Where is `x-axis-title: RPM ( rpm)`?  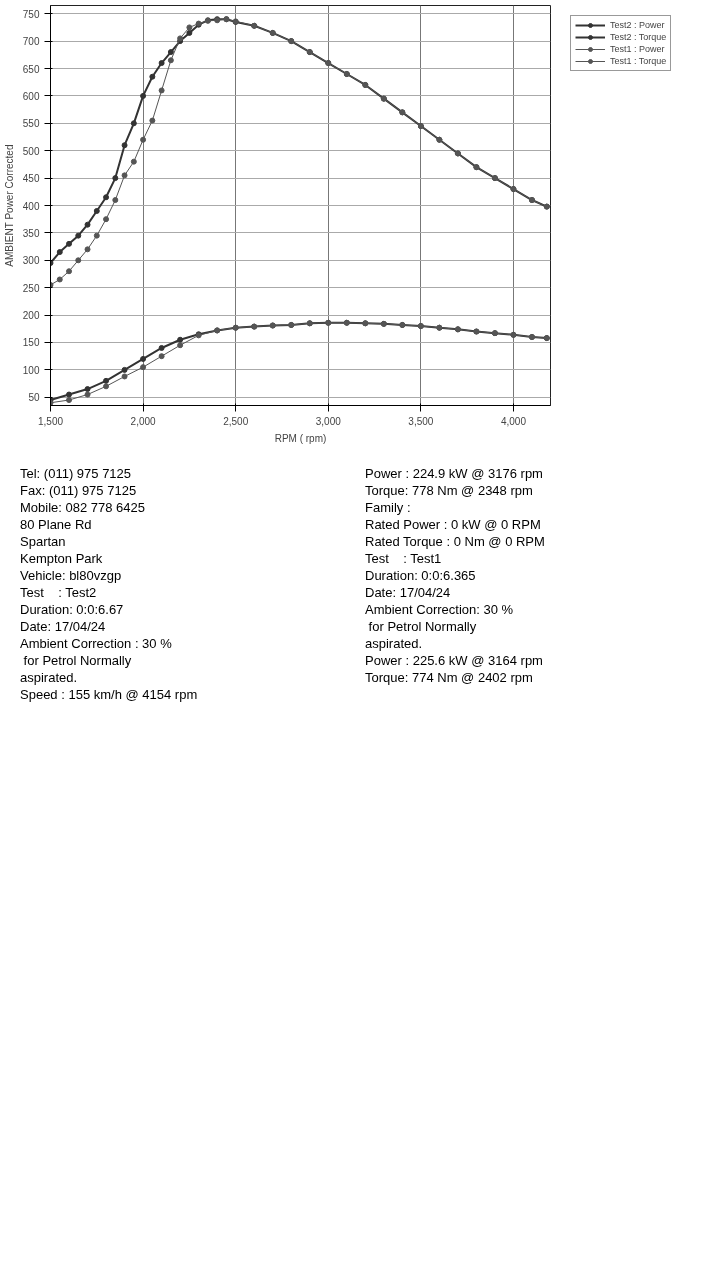 x-axis-title: RPM ( rpm) is located at coordinates (300, 438).